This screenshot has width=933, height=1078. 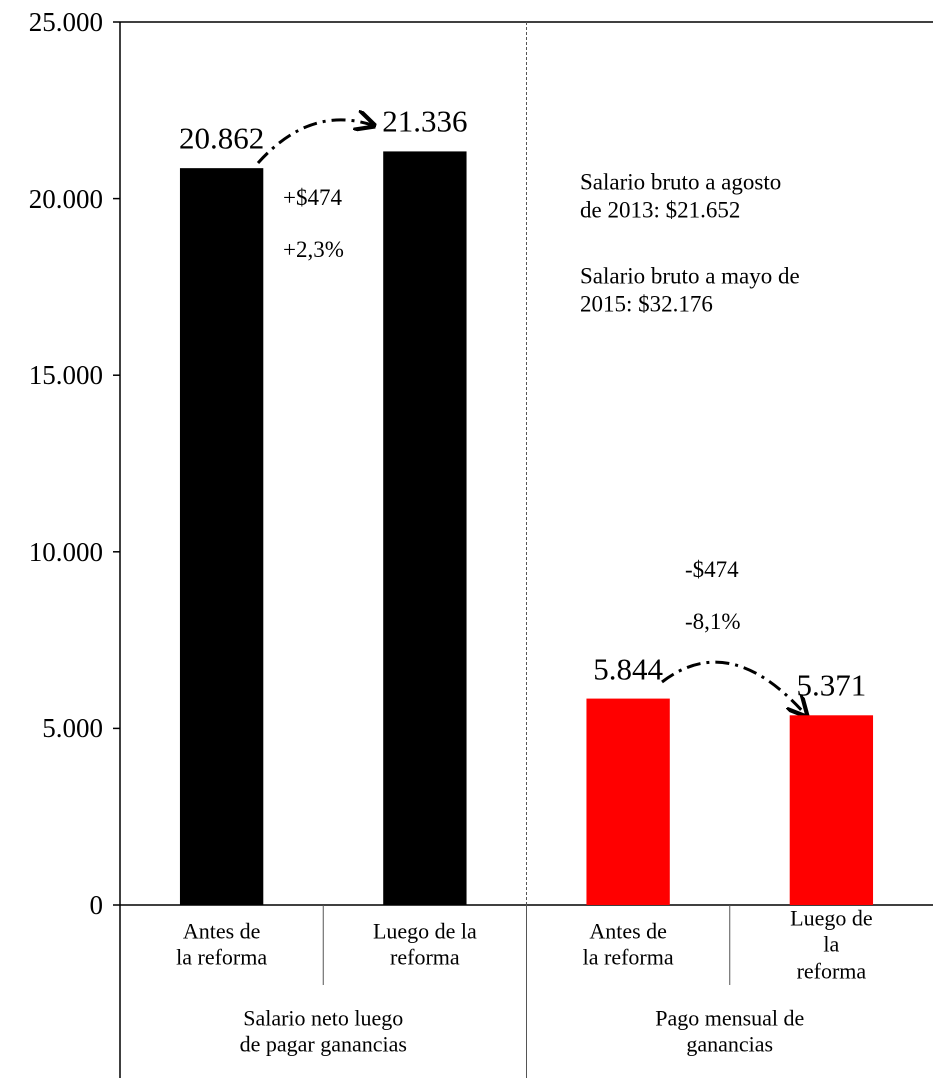 What do you see at coordinates (312, 198) in the screenshot?
I see `annotation: +$474` at bounding box center [312, 198].